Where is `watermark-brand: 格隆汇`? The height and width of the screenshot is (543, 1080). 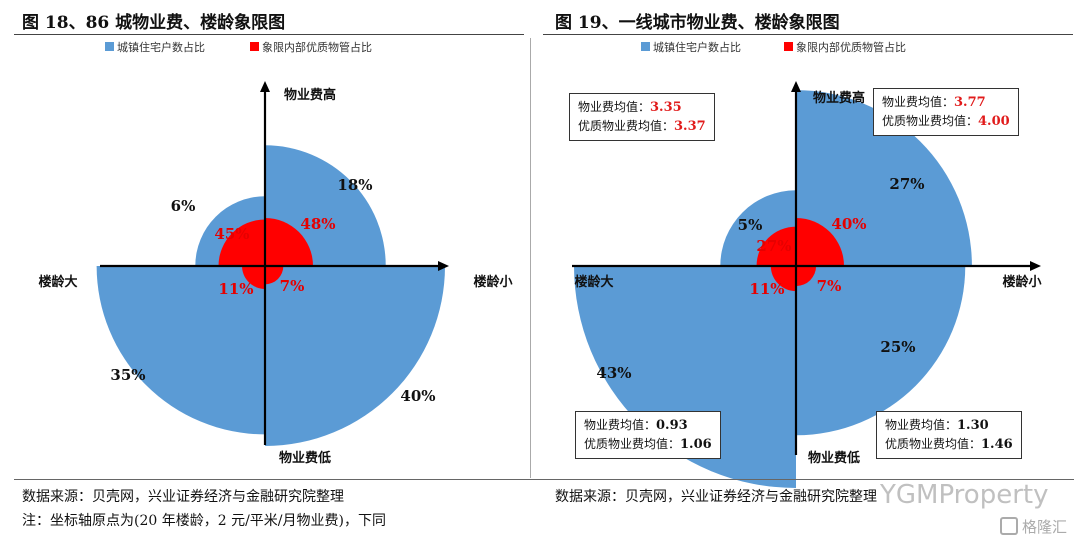 watermark-brand: 格隆汇 is located at coordinates (1033, 526).